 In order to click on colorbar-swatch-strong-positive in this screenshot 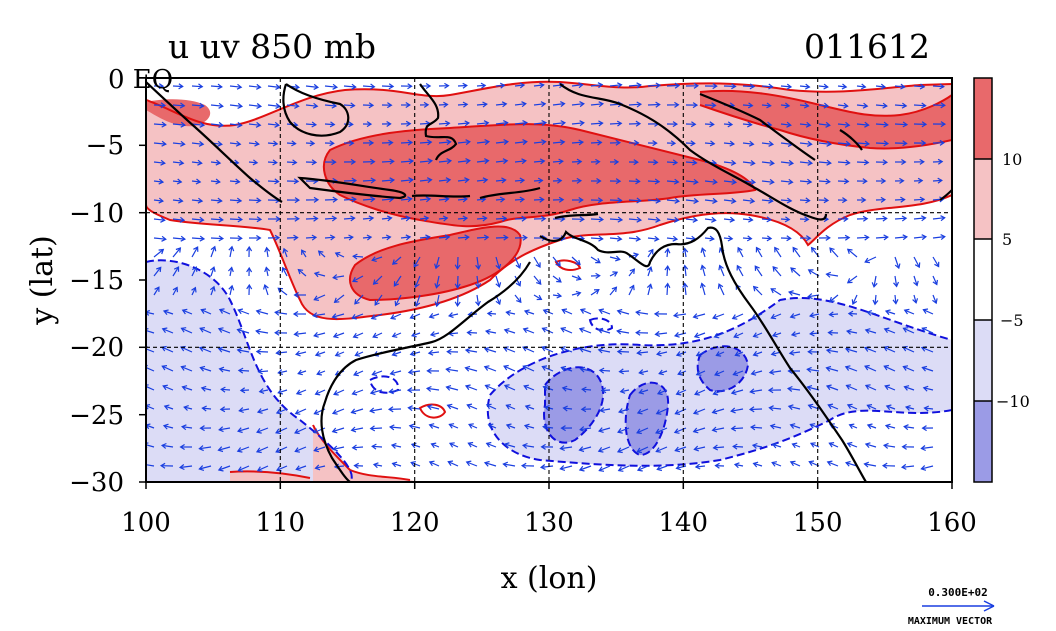, I will do `click(983, 118)`.